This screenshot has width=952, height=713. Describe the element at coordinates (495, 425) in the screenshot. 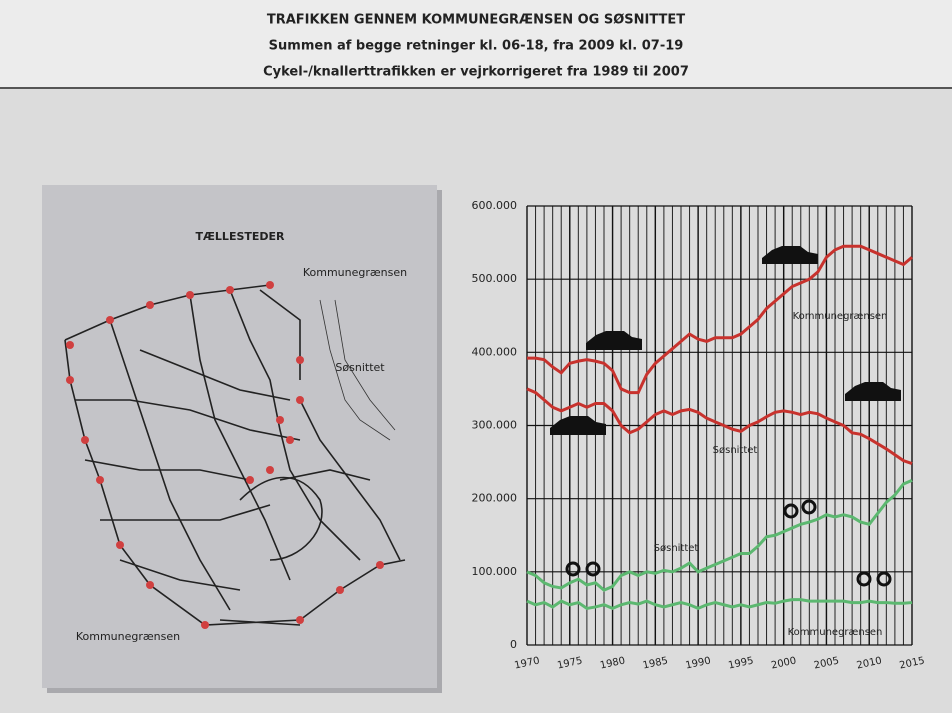

I see `y-tick-label: 300.000` at that location.